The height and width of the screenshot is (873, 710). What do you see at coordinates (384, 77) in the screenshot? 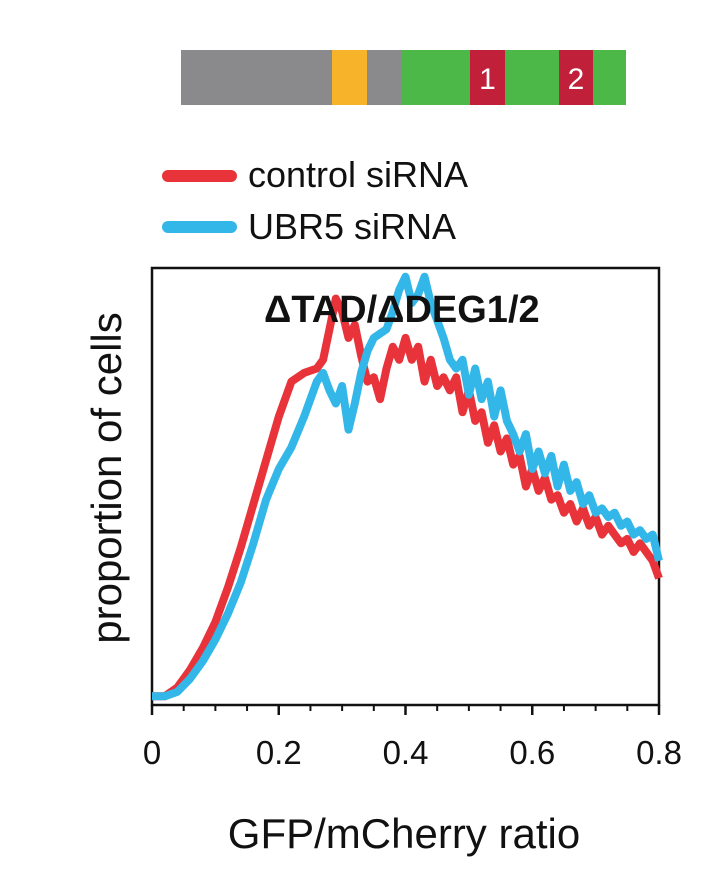
I see `schematic-segment-gray-b` at bounding box center [384, 77].